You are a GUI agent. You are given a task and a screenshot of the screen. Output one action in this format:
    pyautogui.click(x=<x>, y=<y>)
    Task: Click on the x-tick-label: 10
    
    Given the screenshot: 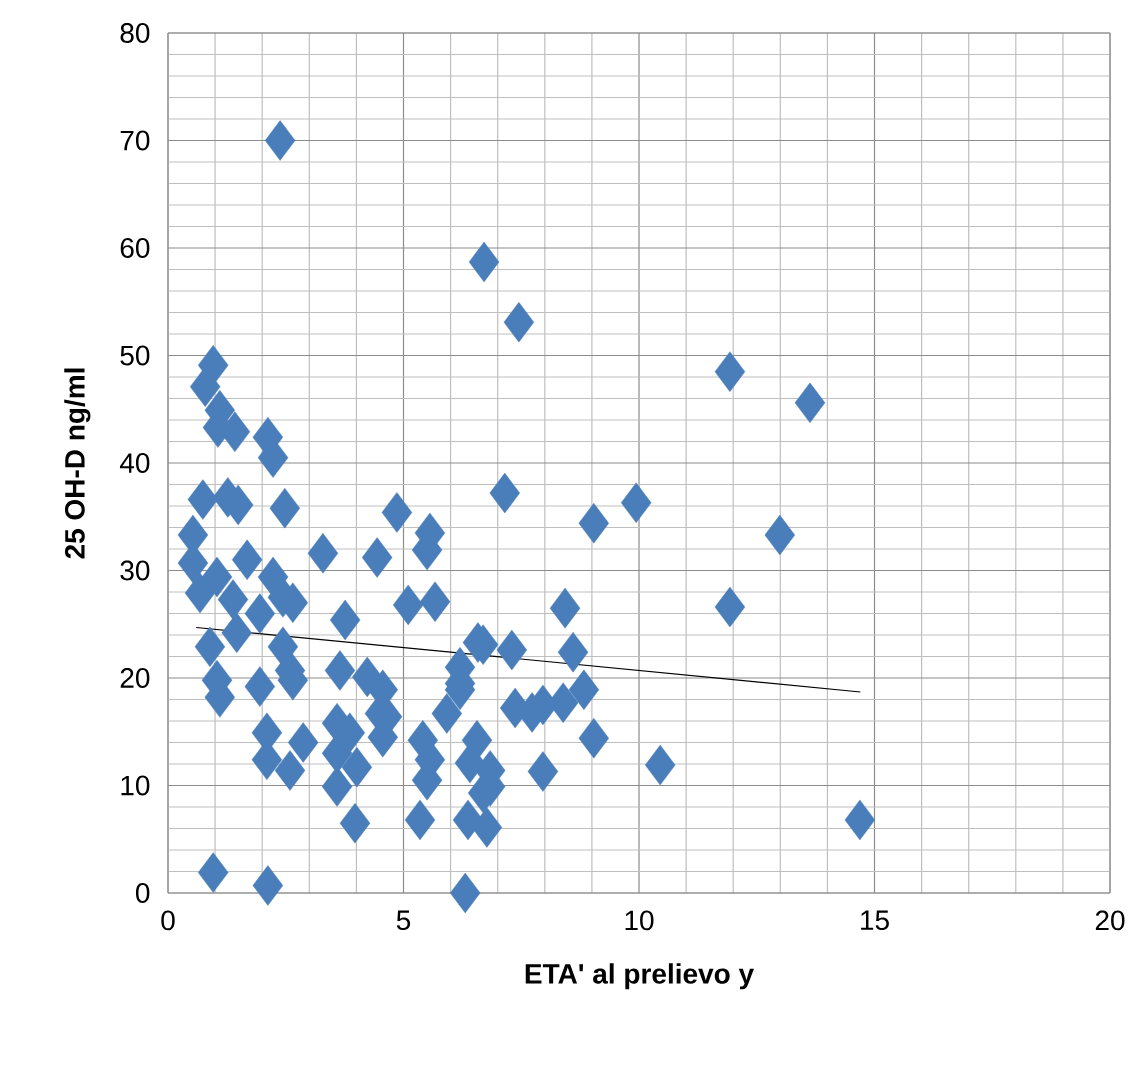 What is the action you would take?
    pyautogui.click(x=639, y=920)
    